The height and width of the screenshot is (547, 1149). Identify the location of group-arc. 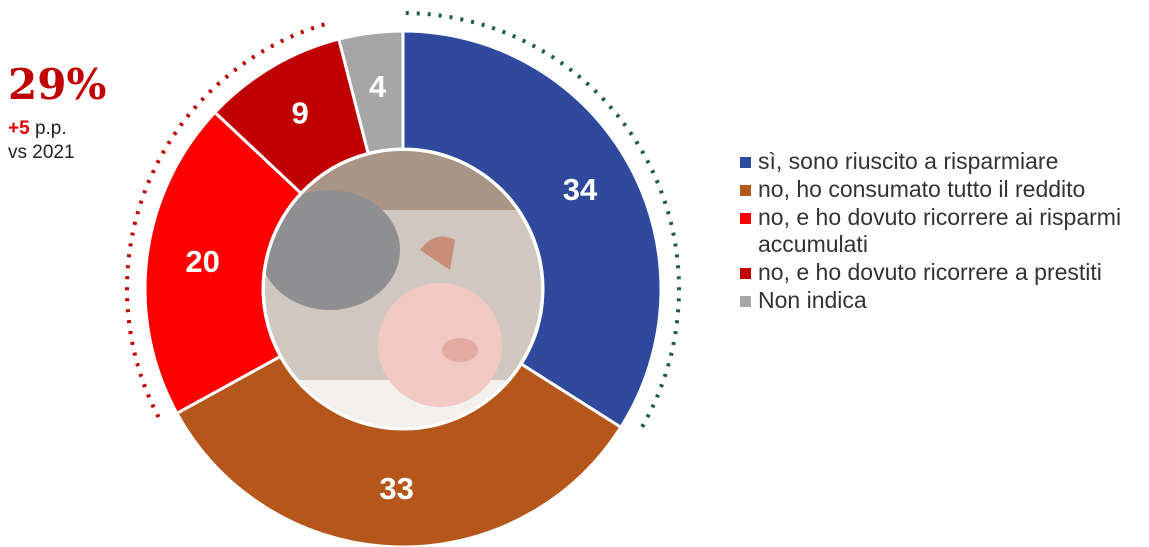
(229, 219).